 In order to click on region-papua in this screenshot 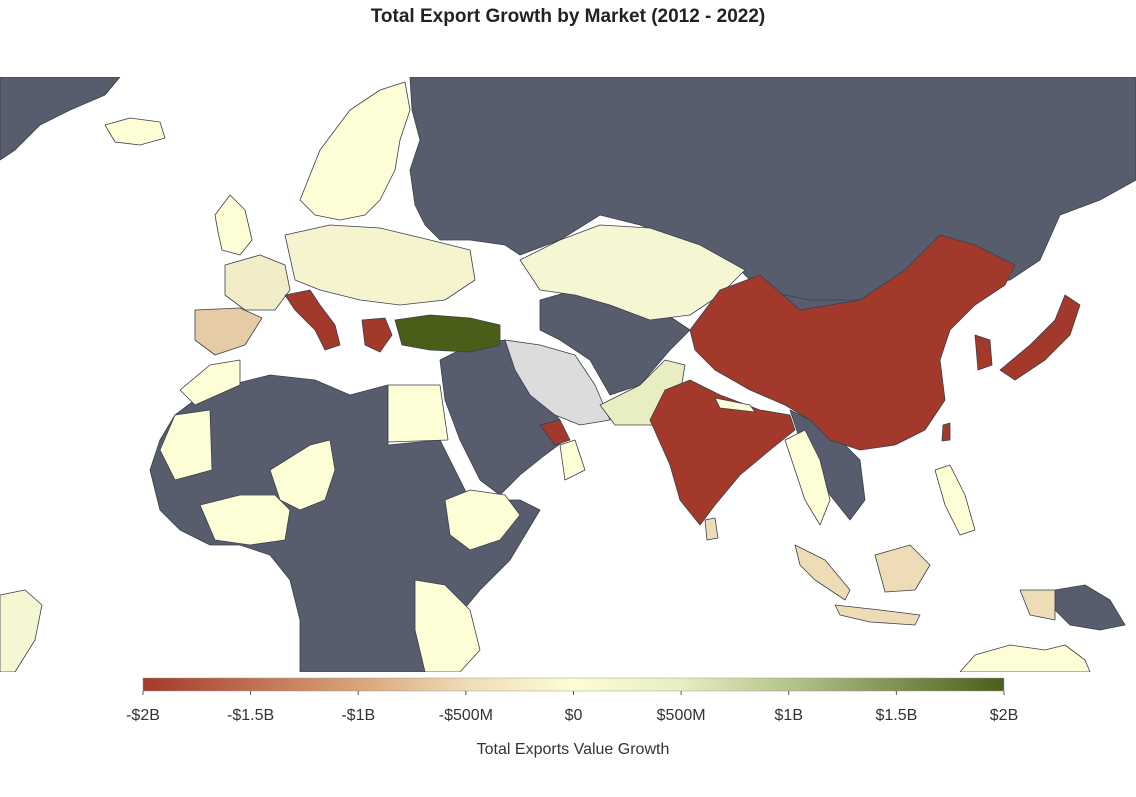, I will do `click(1090, 607)`.